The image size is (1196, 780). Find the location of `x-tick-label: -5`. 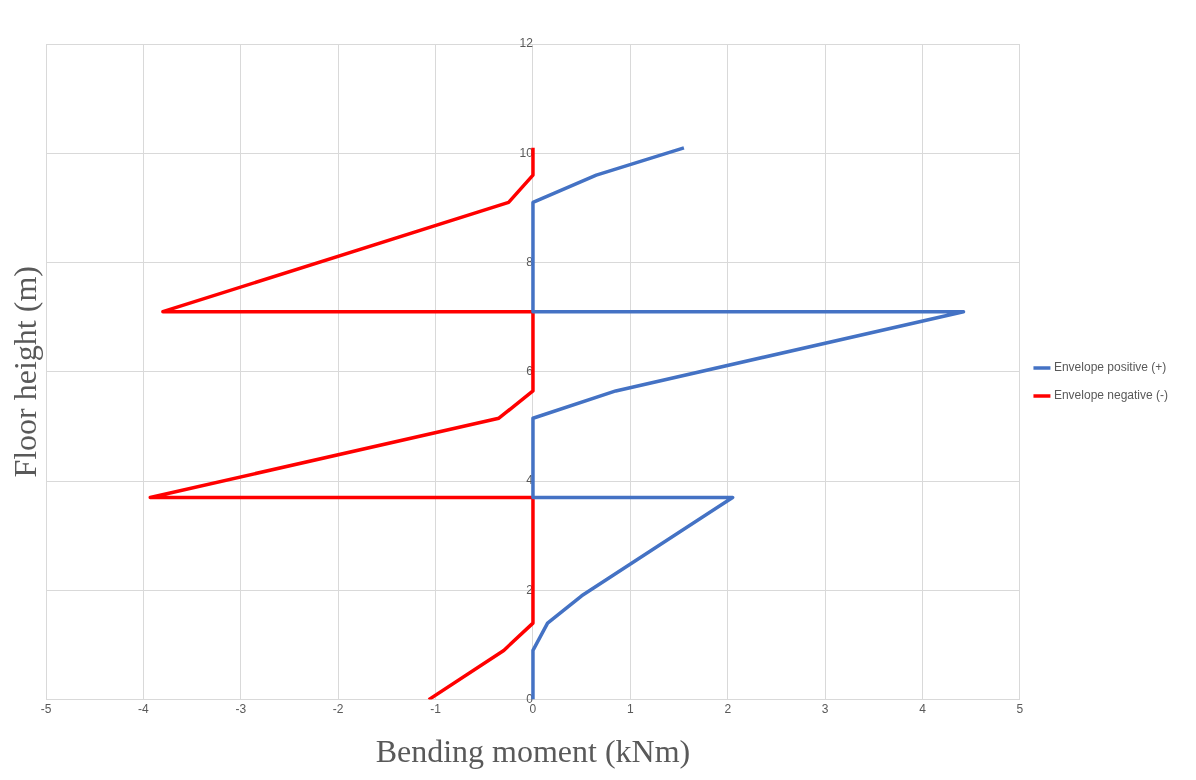

x-tick-label: -5 is located at coordinates (46, 709).